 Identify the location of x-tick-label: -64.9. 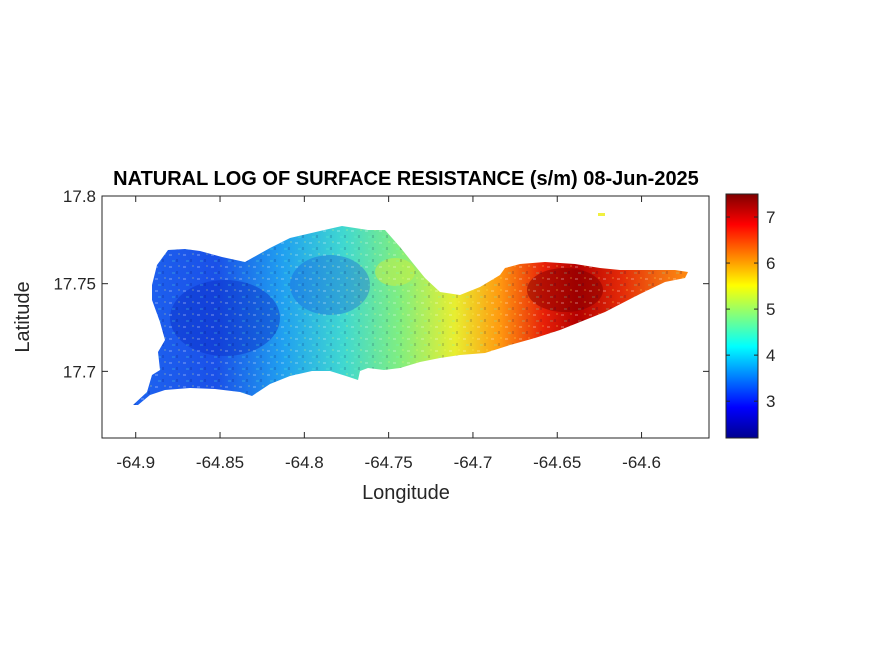
(135, 462).